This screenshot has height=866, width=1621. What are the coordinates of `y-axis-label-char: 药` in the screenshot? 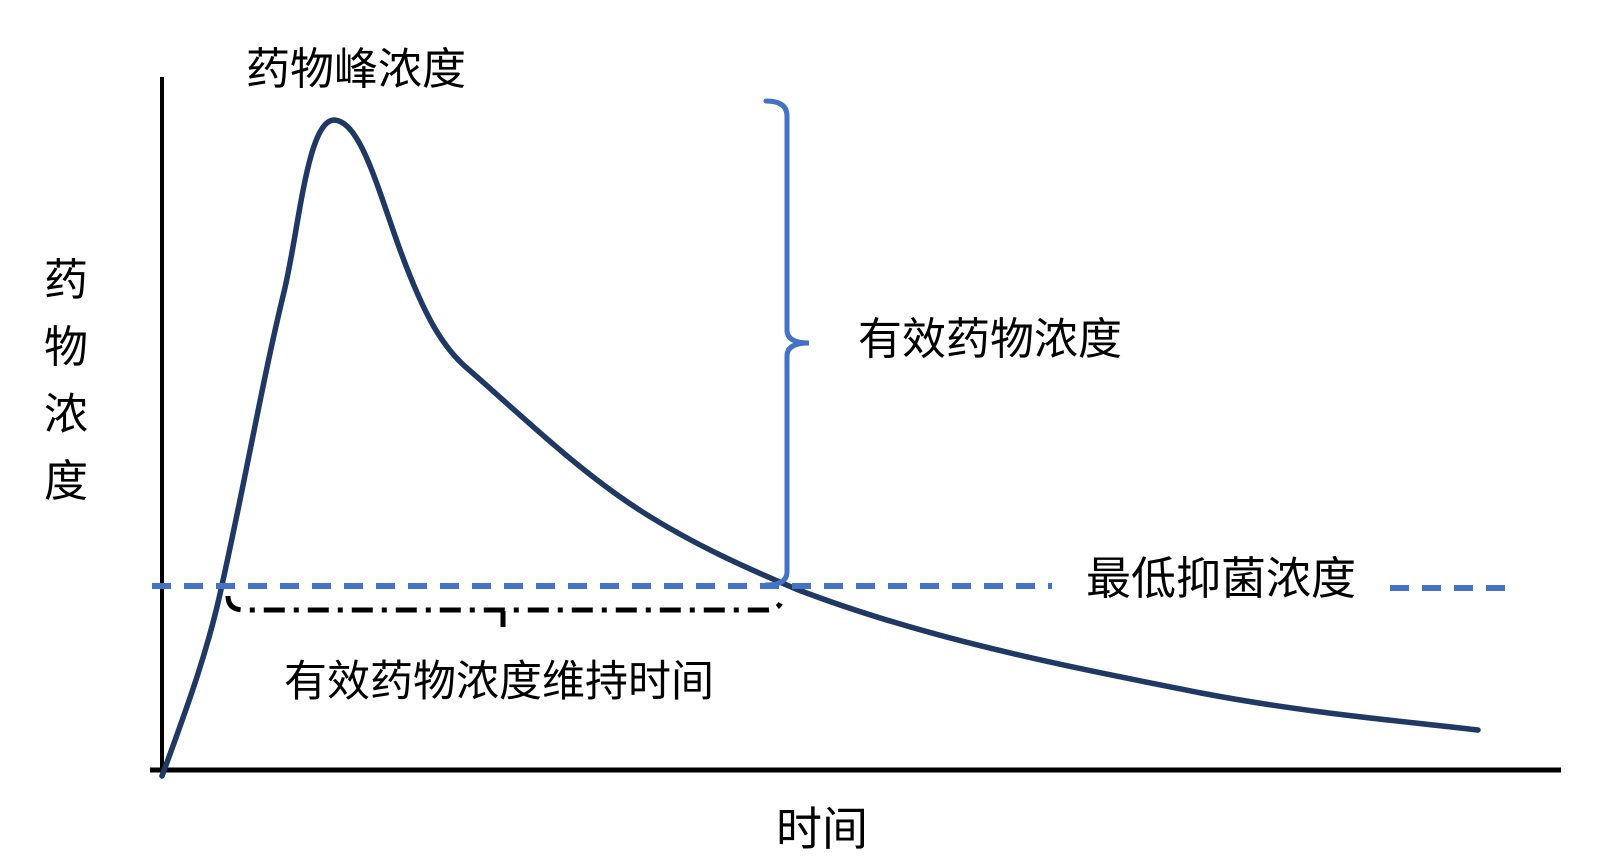 It's located at (66, 280).